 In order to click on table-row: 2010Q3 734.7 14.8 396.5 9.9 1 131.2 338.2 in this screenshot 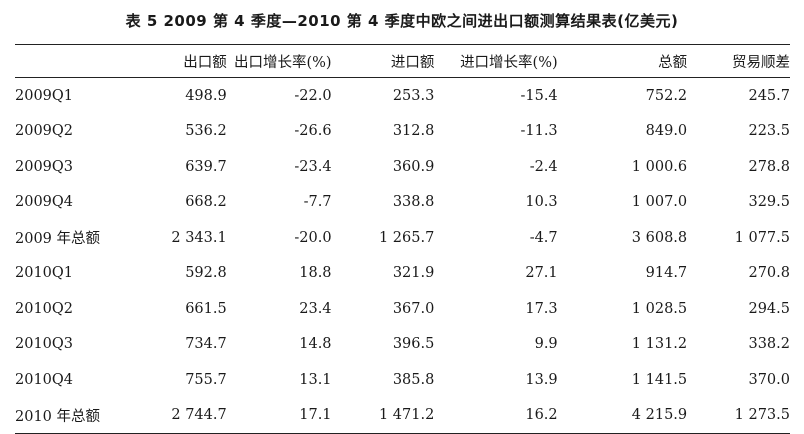, I will do `click(402, 345)`.